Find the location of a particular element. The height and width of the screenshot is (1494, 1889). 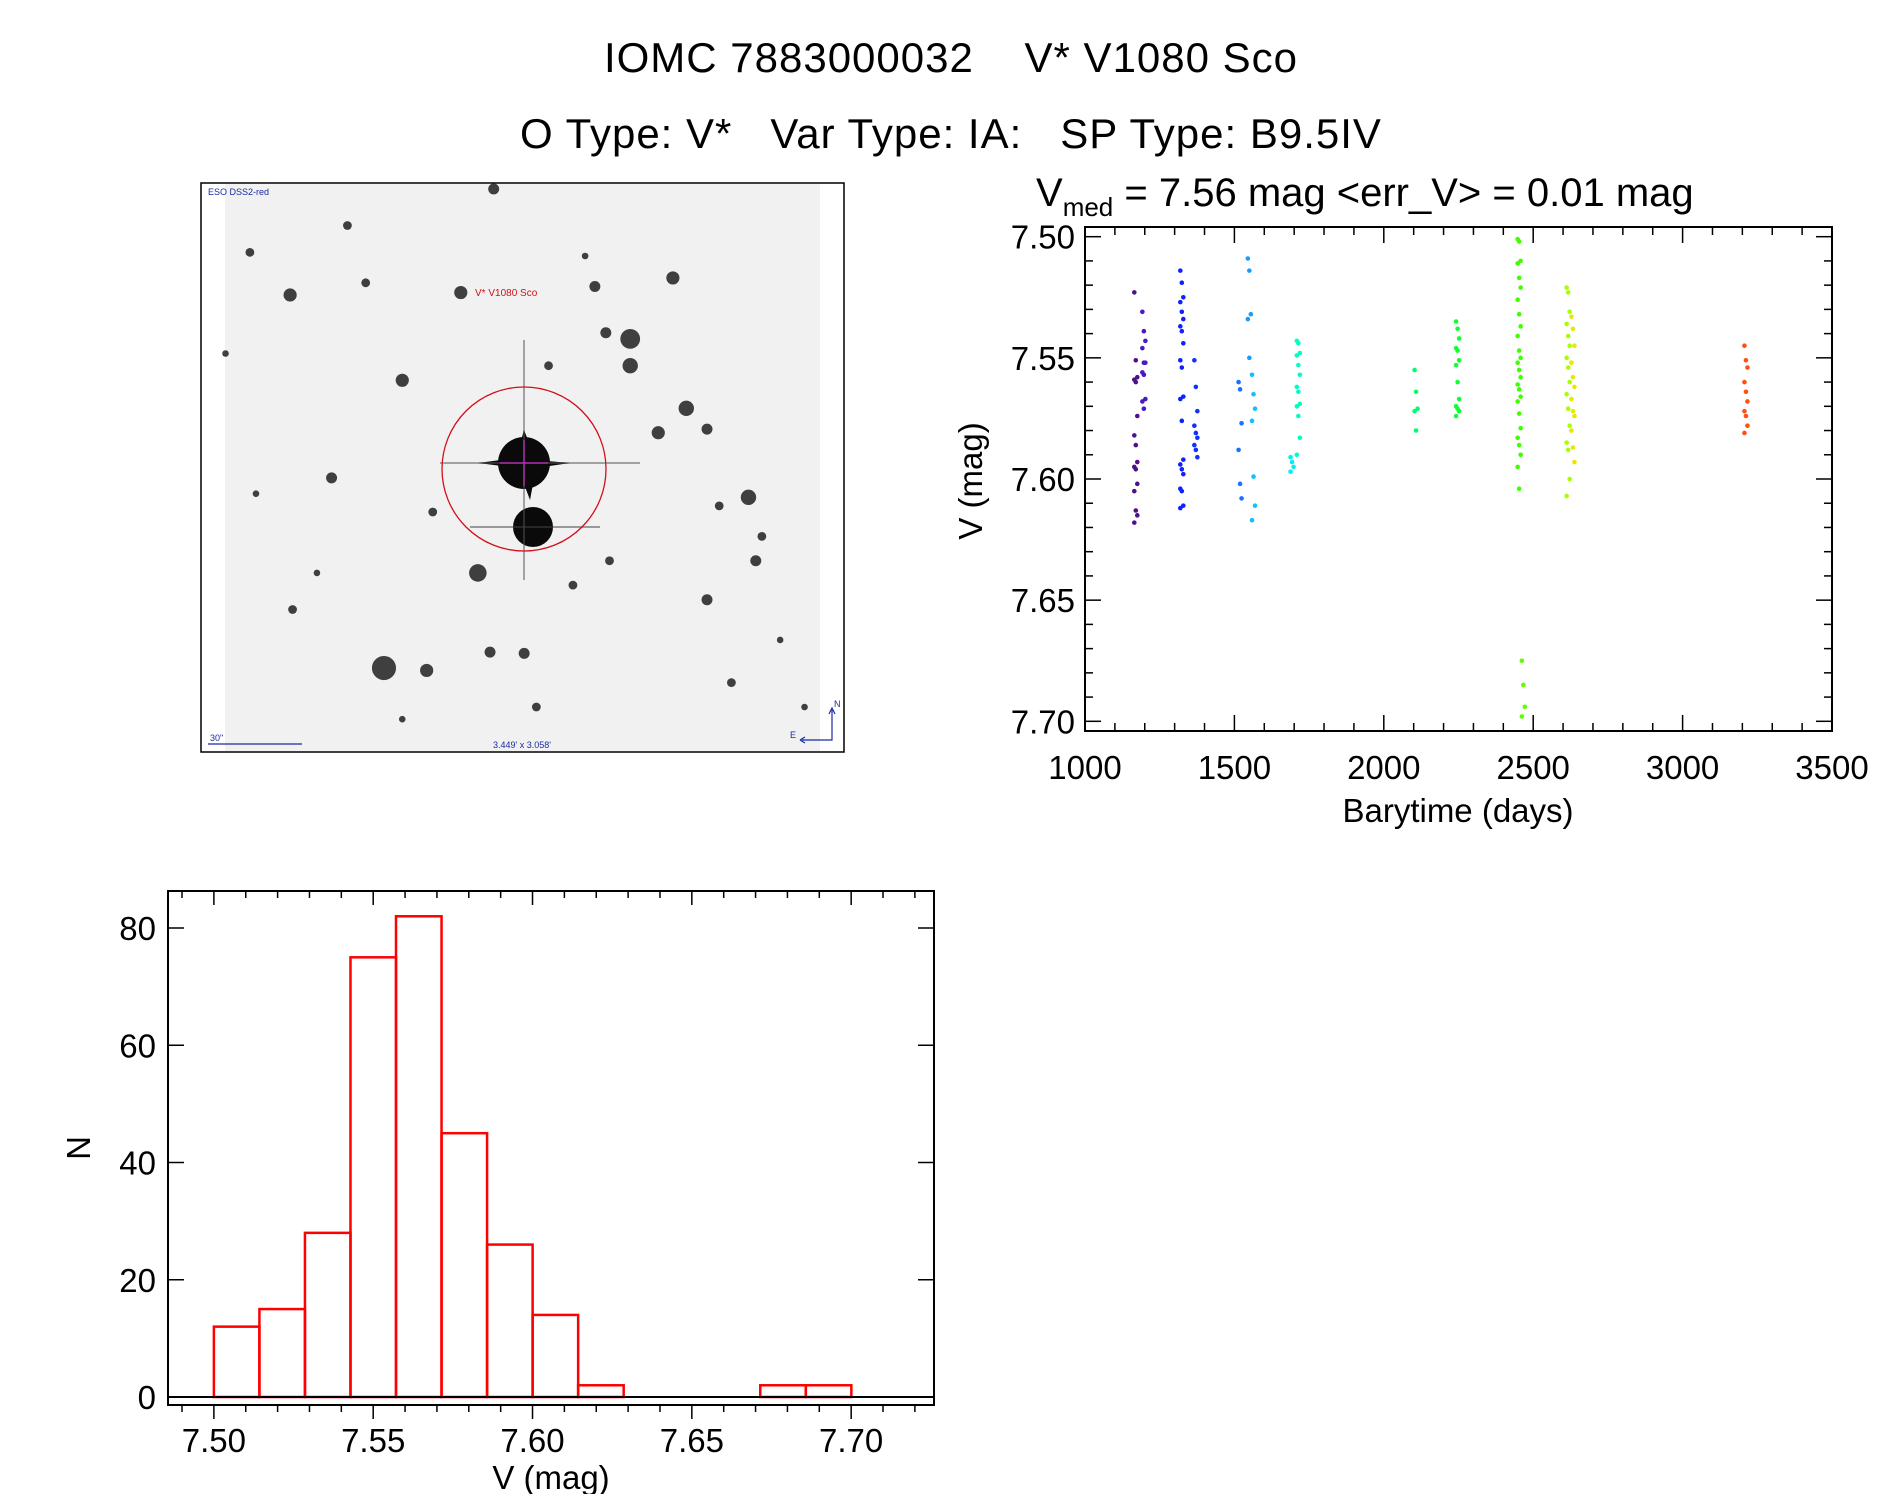

x-tick-label: 7.70 is located at coordinates (851, 1440).